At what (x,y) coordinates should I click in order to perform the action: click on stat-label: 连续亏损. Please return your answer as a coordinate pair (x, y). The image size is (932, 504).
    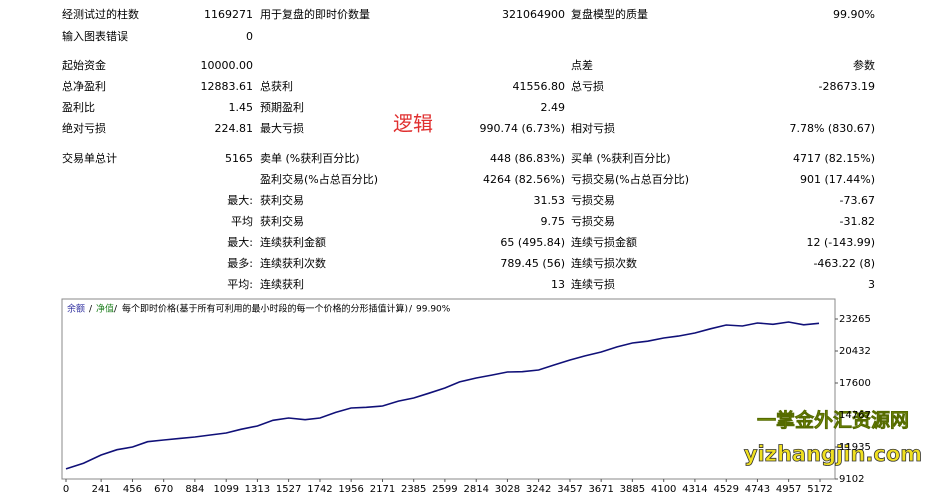
    Looking at the image, I should click on (593, 284).